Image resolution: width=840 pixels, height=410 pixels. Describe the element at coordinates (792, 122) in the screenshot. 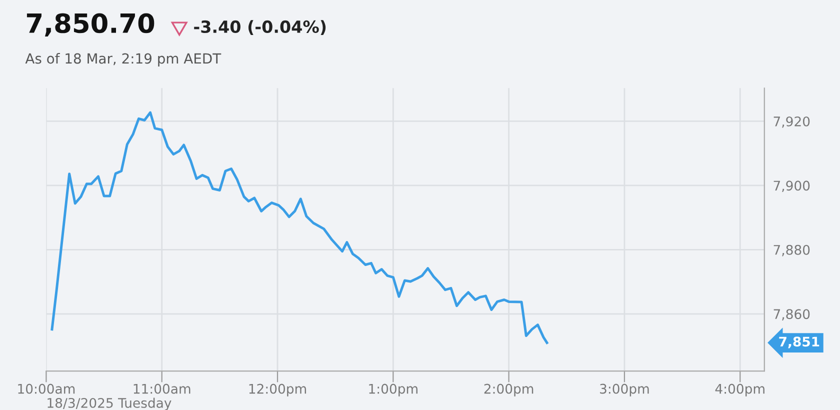

I see `y-tick-label: 7,920` at that location.